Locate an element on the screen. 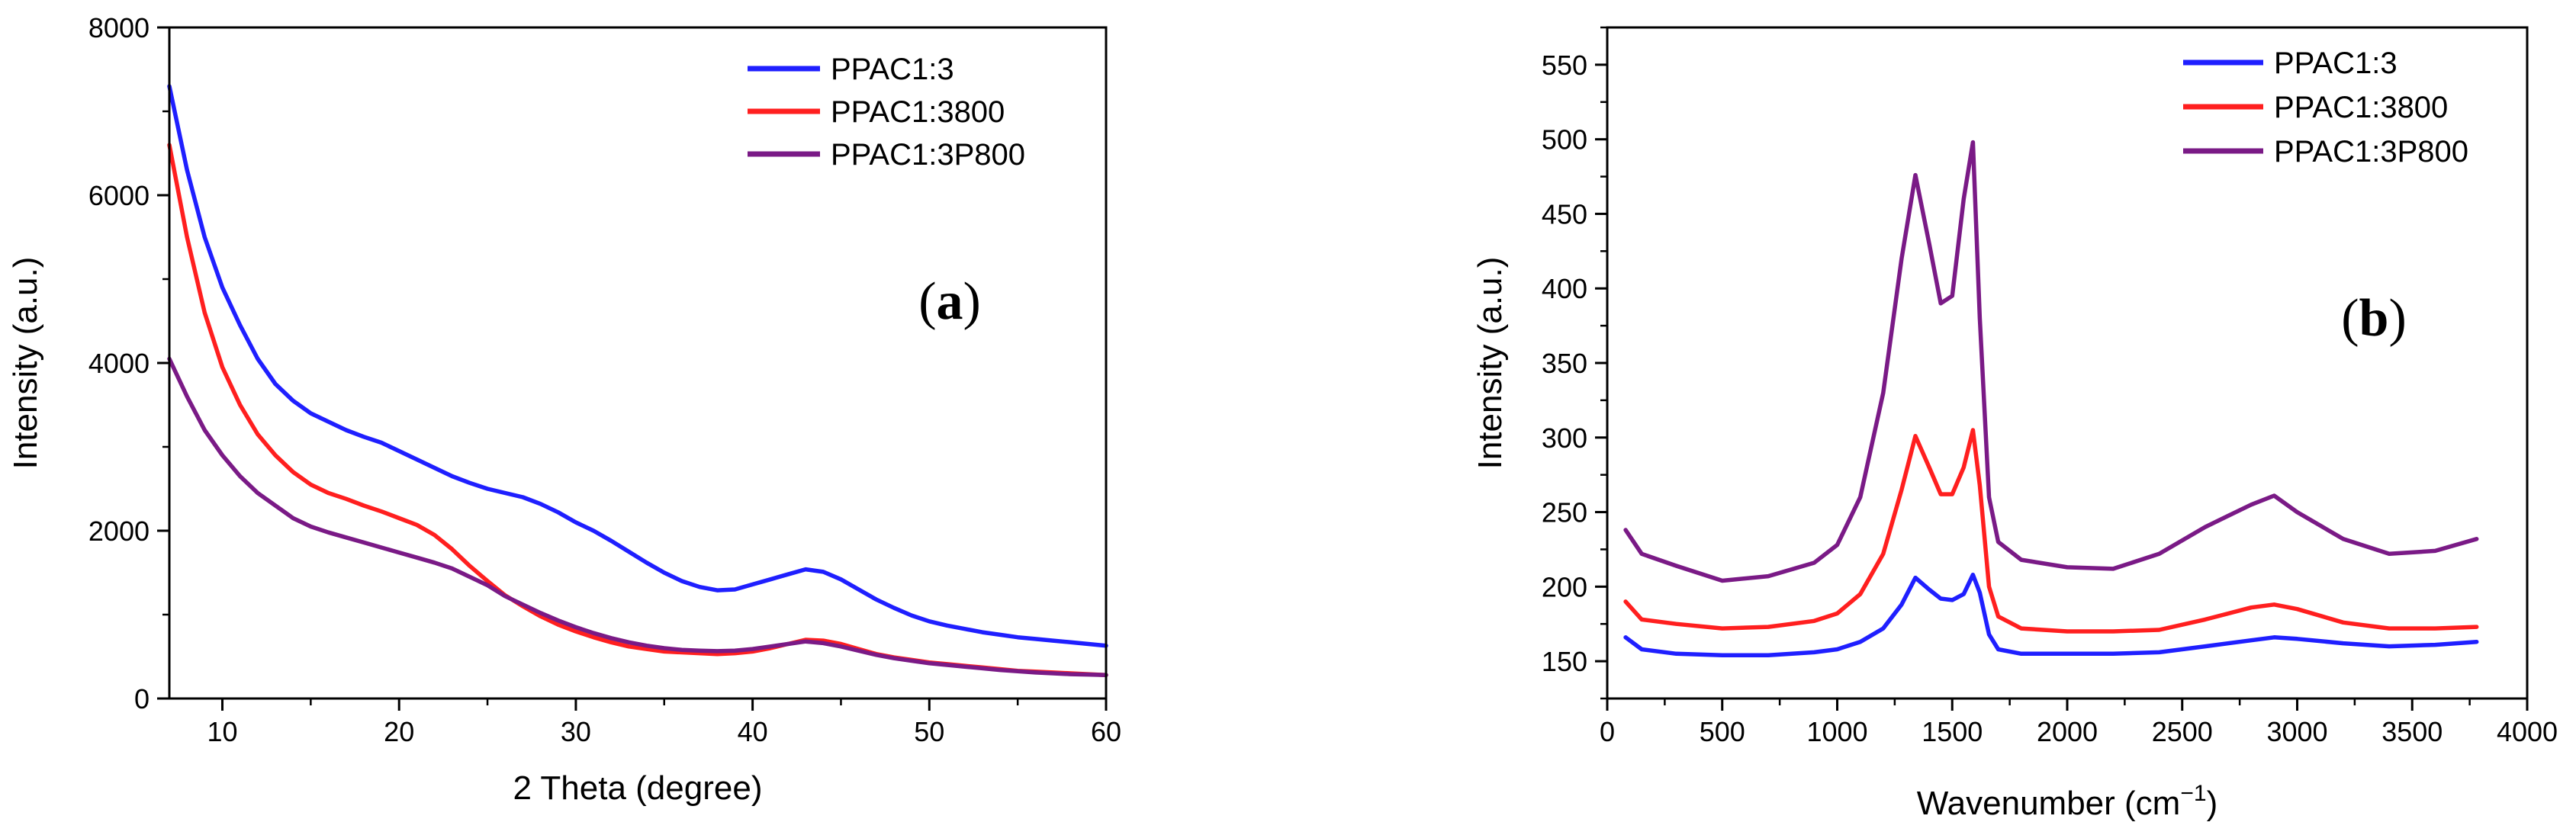 The image size is (2576, 835). panel-a-y-axis-label: Intensity (a.u.) is located at coordinates (25, 363).